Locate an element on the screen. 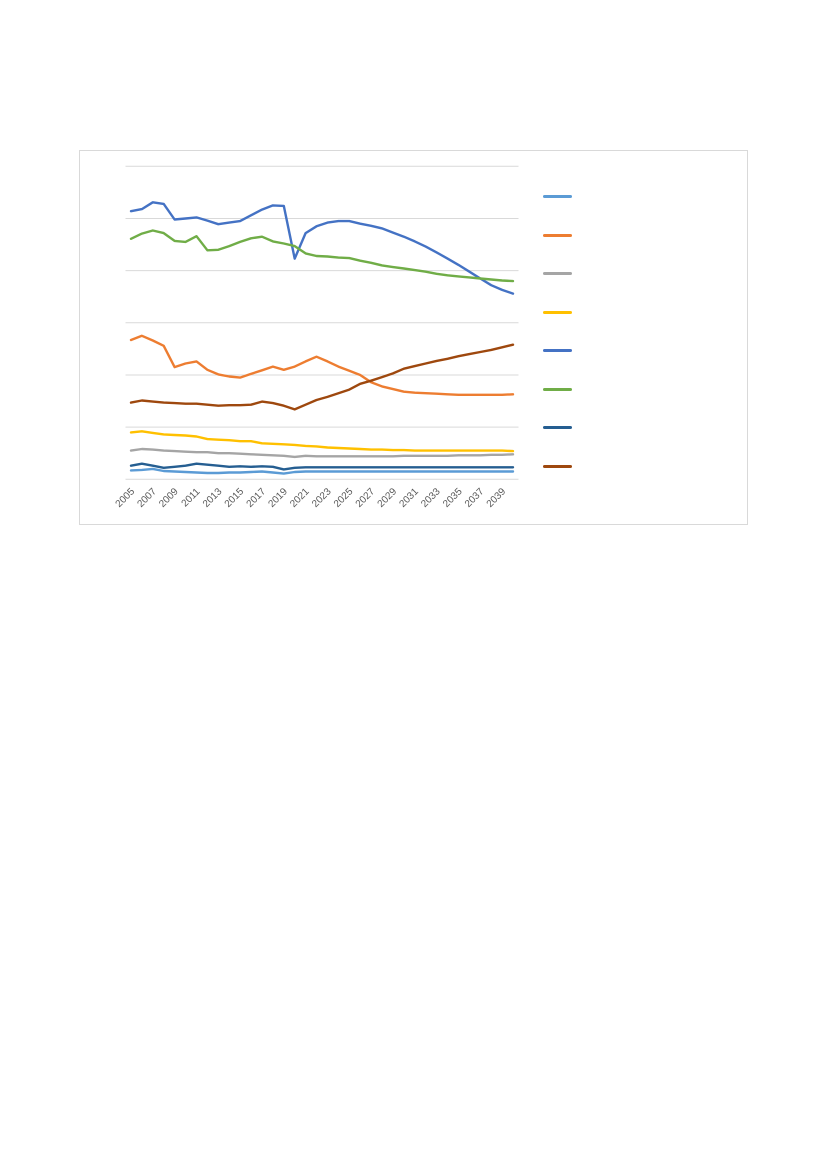 The height and width of the screenshot is (1169, 827). yellow-series-line is located at coordinates (322, 441).